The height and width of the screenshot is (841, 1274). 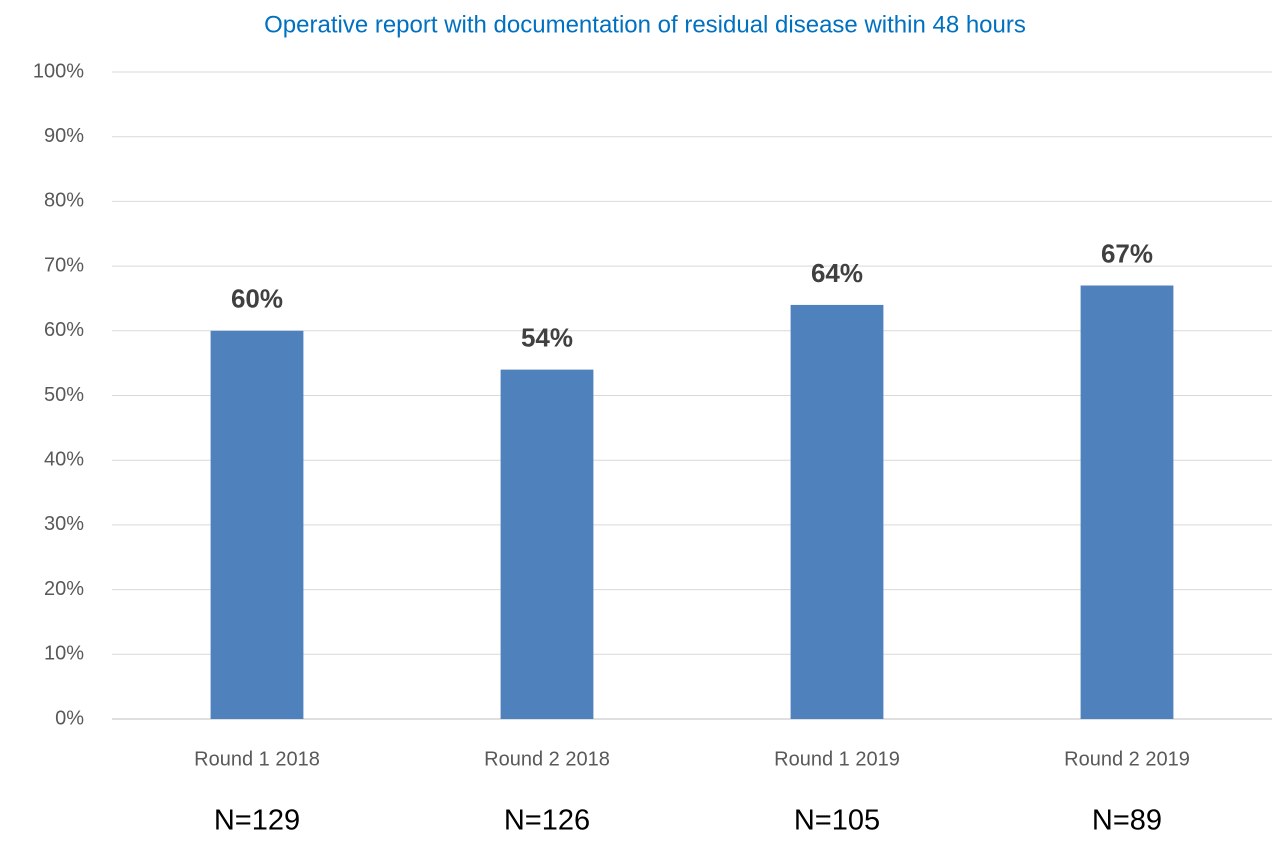 What do you see at coordinates (257, 299) in the screenshot?
I see `value-label: 60%` at bounding box center [257, 299].